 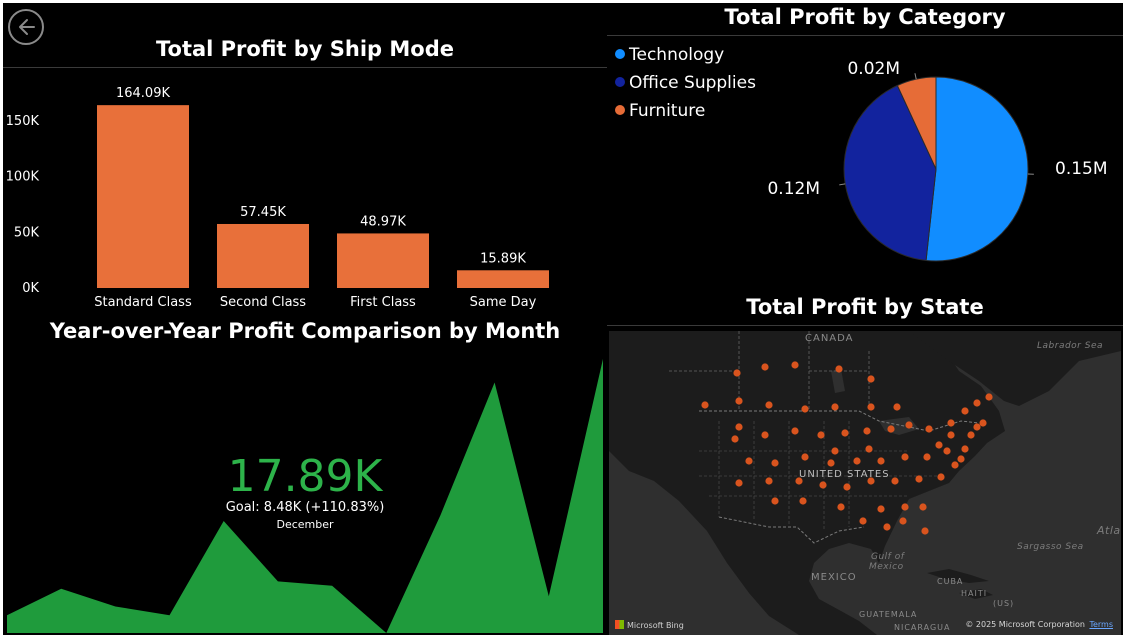 I want to click on y-tick-label: 150K, so click(x=23, y=121).